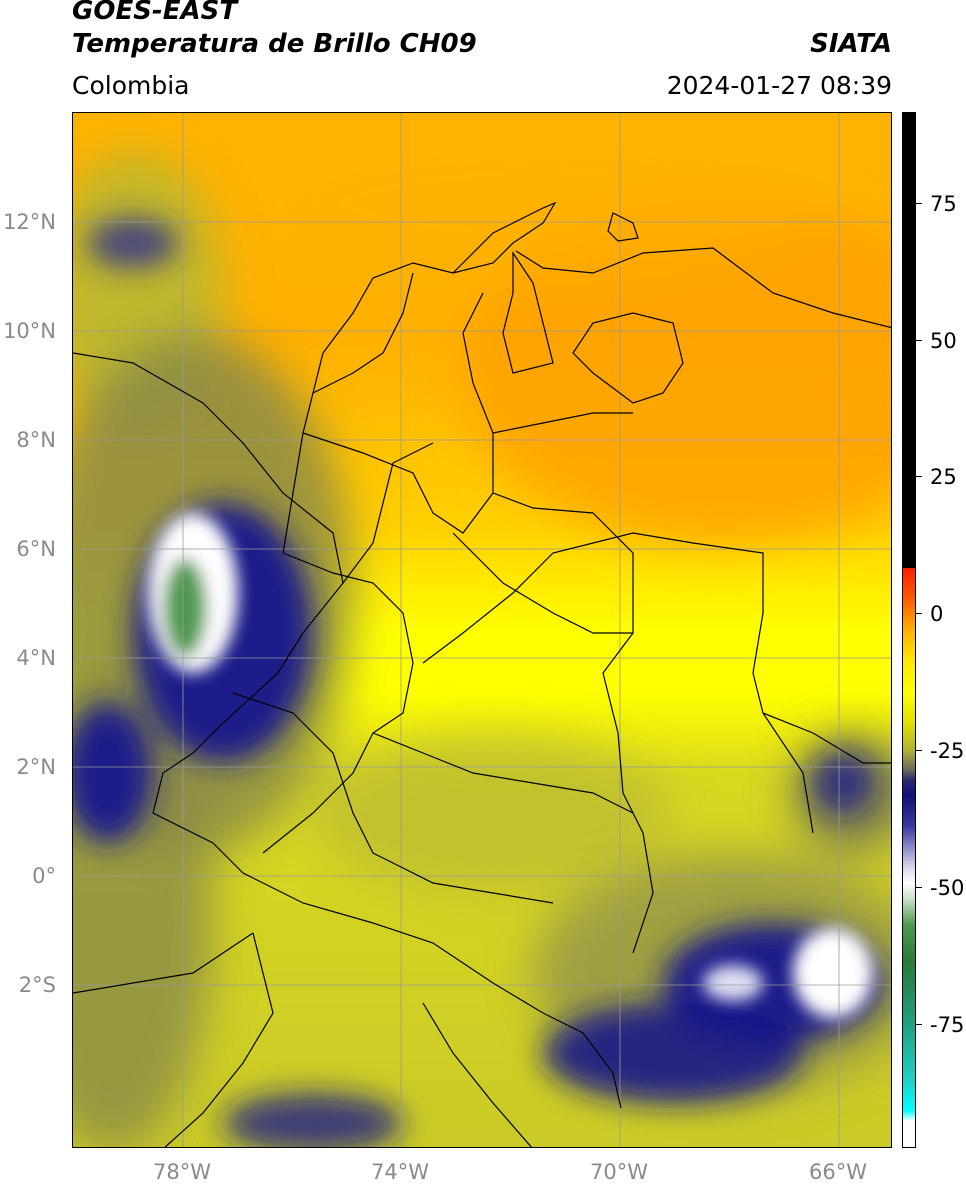 This screenshot has height=1190, width=966. Describe the element at coordinates (947, 1025) in the screenshot. I see `colorbar-label-minus75: -75` at that location.